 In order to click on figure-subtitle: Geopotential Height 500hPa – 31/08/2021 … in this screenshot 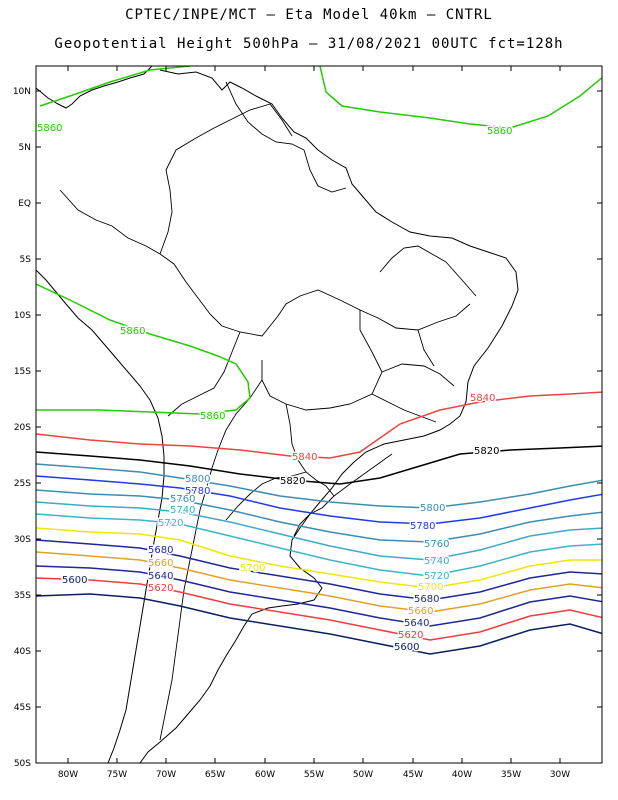, I will do `click(309, 44)`.